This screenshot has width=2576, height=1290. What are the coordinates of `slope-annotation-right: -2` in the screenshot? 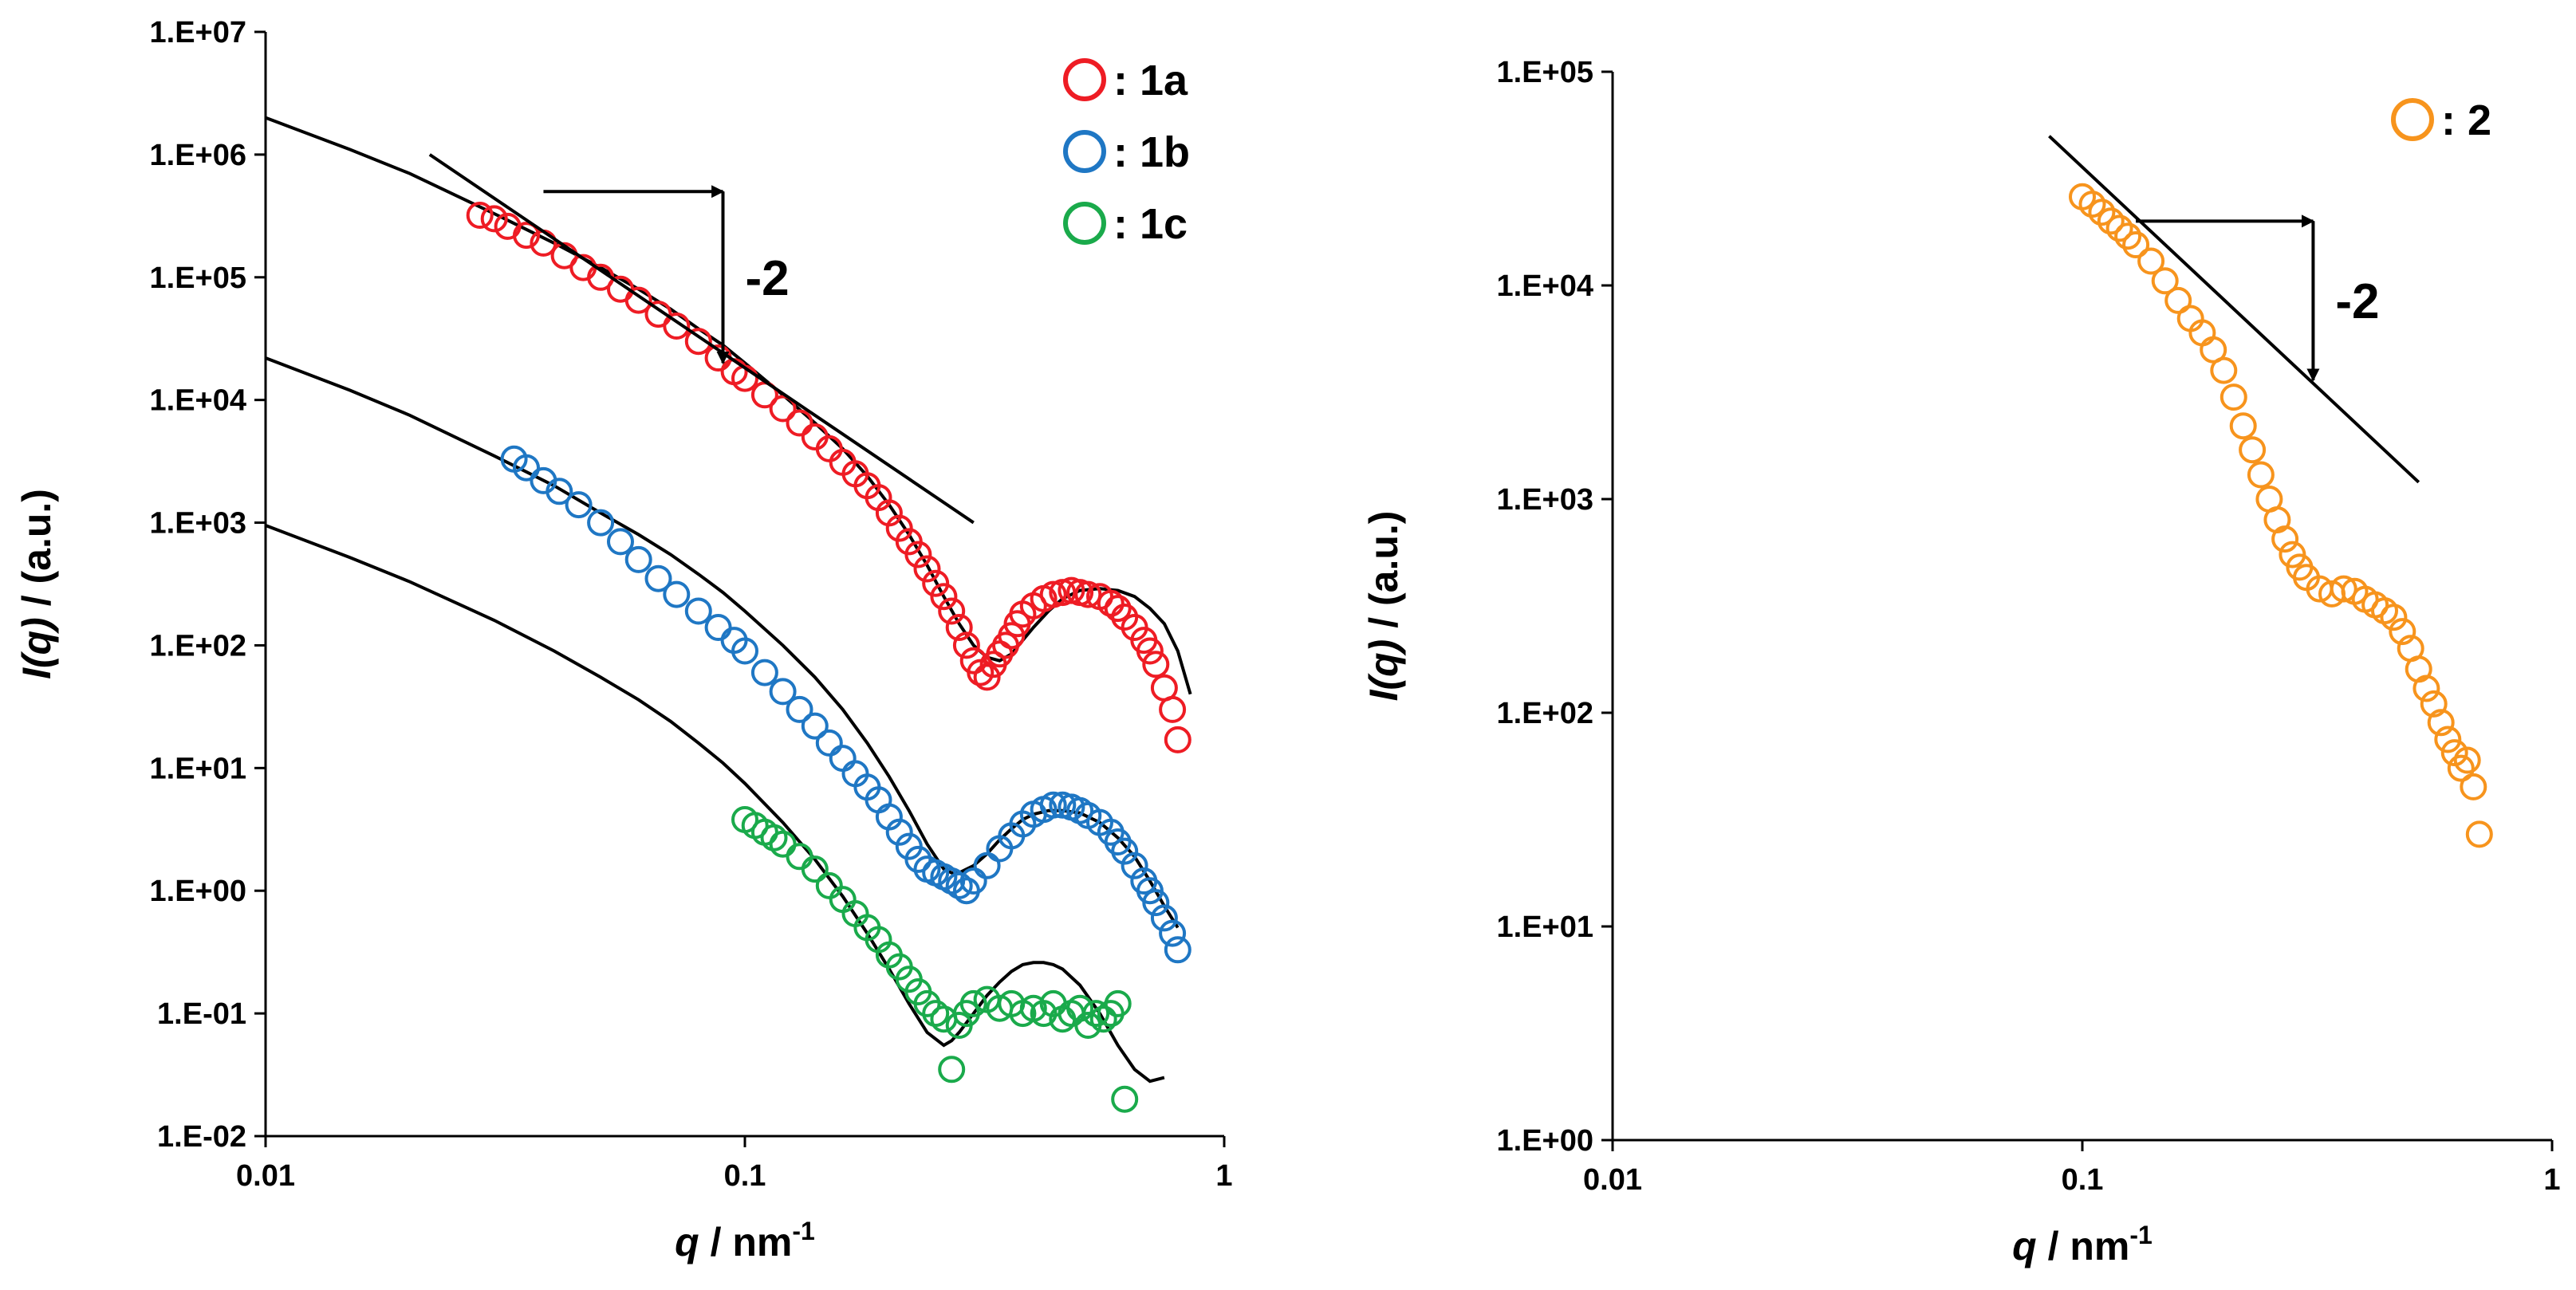 It's located at (2234, 309).